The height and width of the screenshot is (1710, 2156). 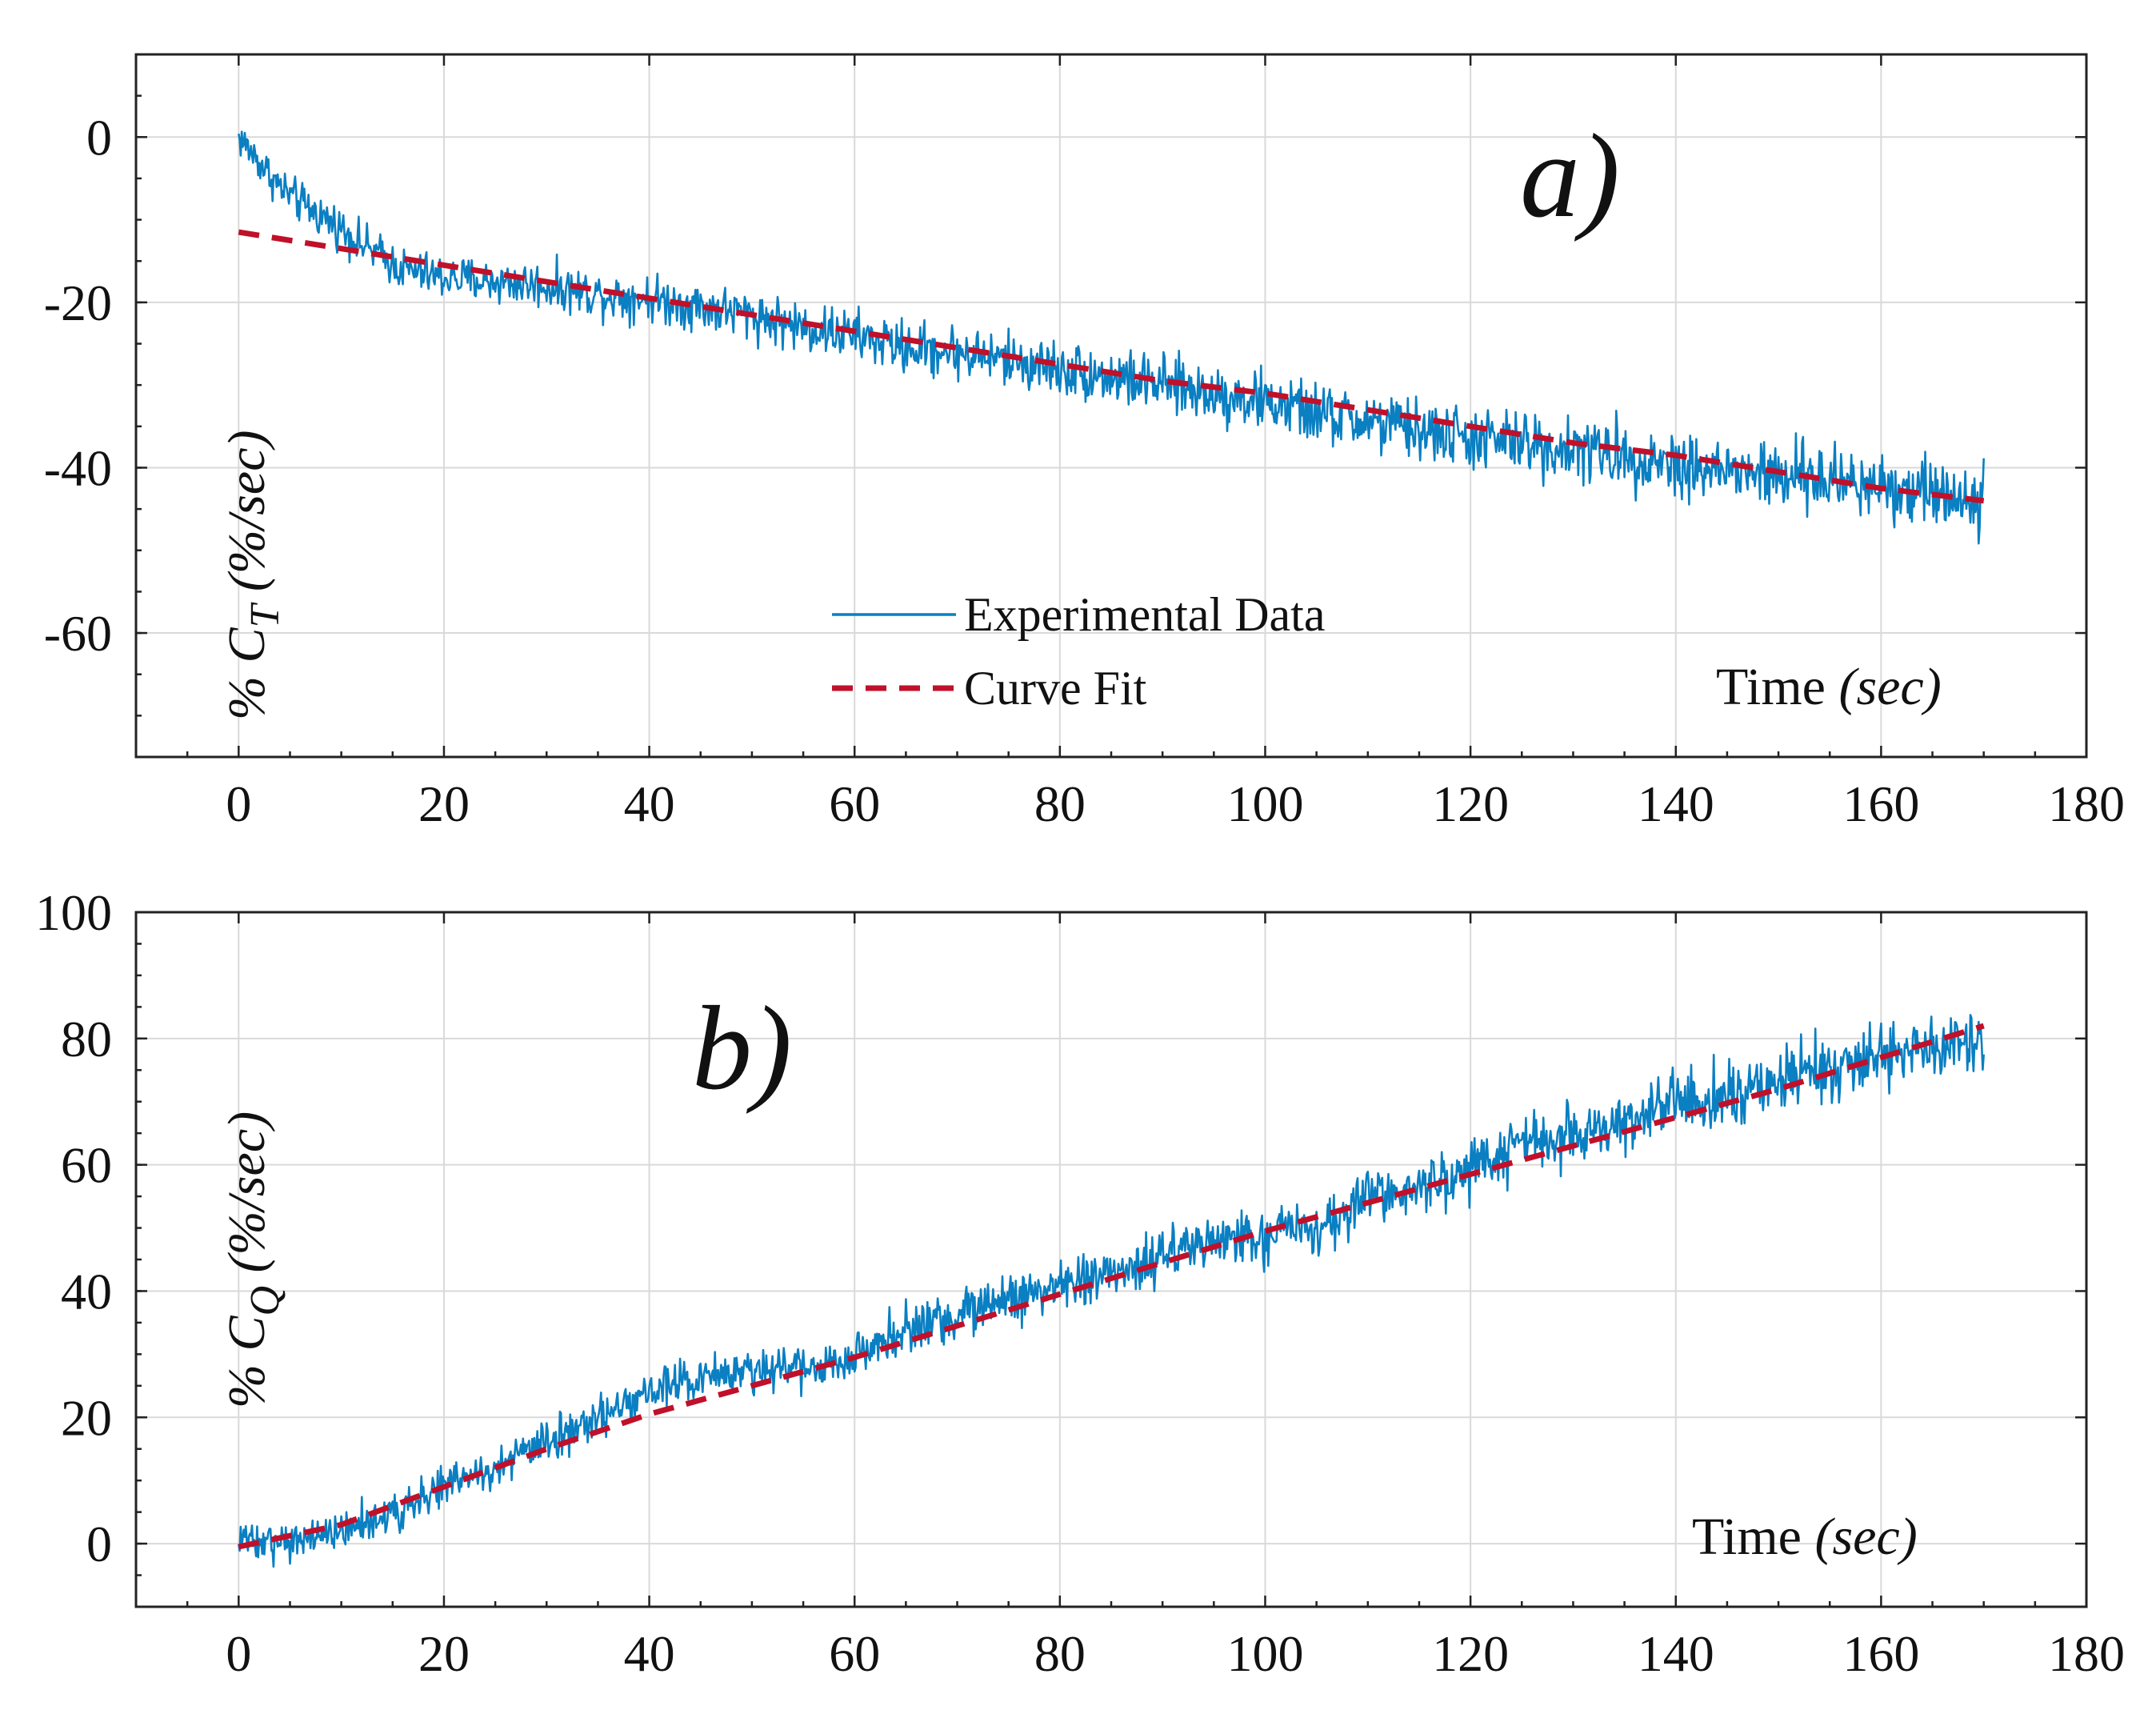 I want to click on panel-a-xtick-label-40: 40, so click(x=649, y=803).